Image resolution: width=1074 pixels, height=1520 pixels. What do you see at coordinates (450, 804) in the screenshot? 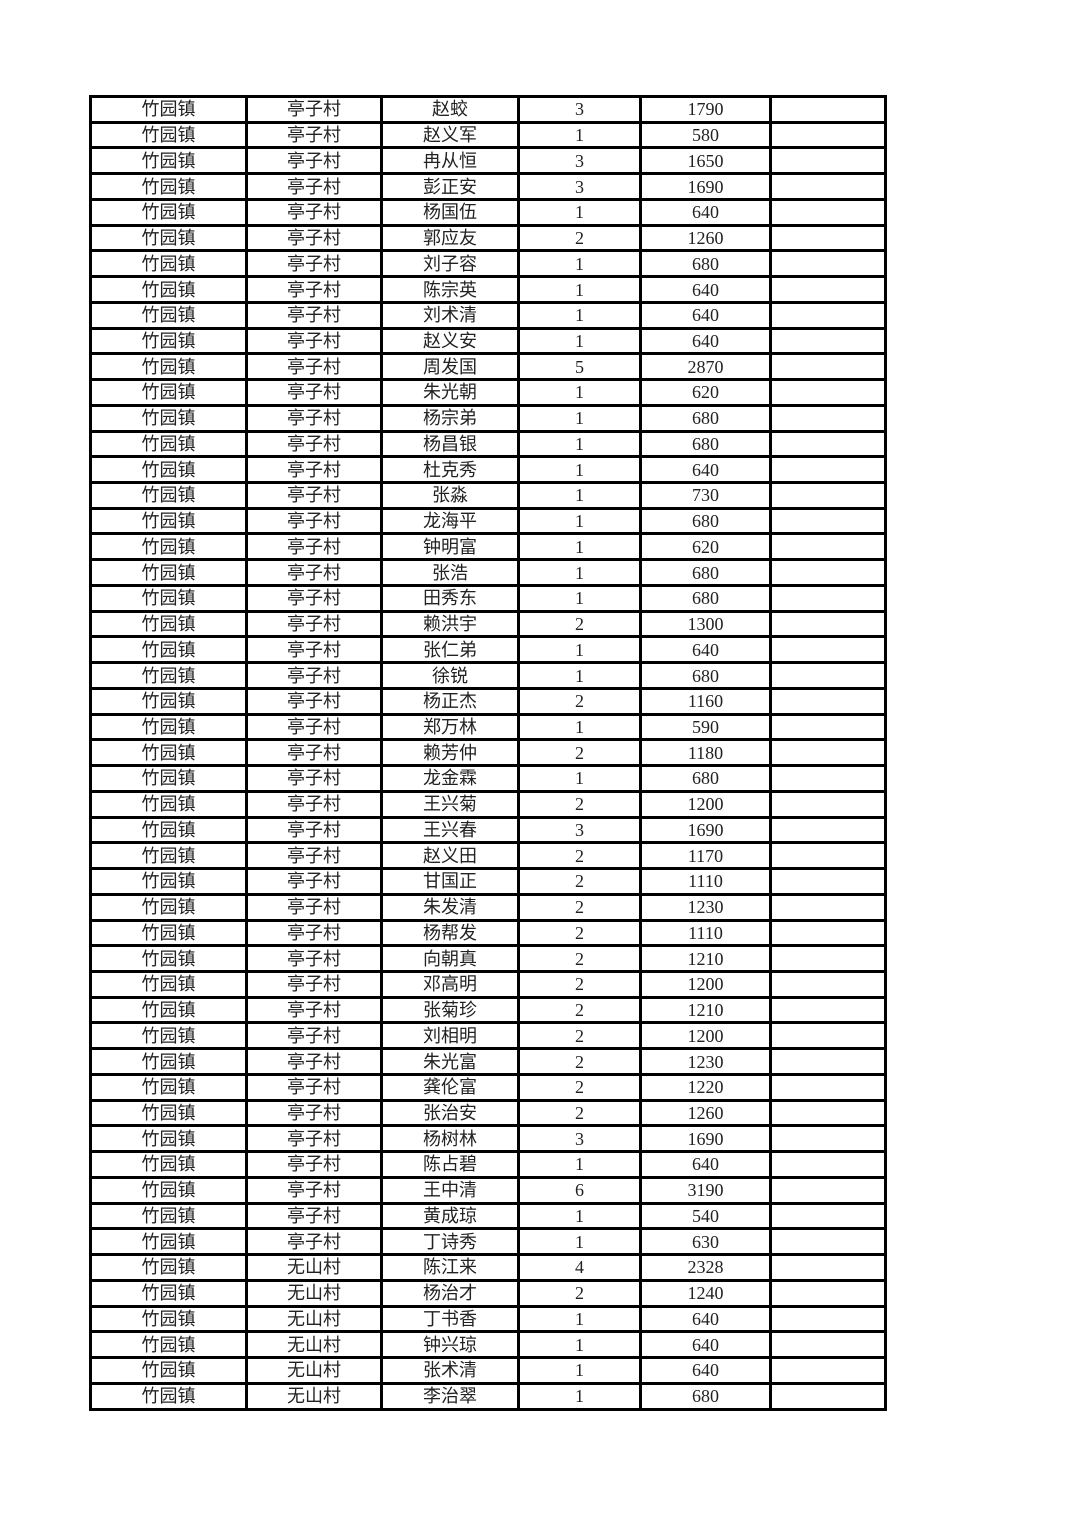
I see `cell-name: 王兴菊` at bounding box center [450, 804].